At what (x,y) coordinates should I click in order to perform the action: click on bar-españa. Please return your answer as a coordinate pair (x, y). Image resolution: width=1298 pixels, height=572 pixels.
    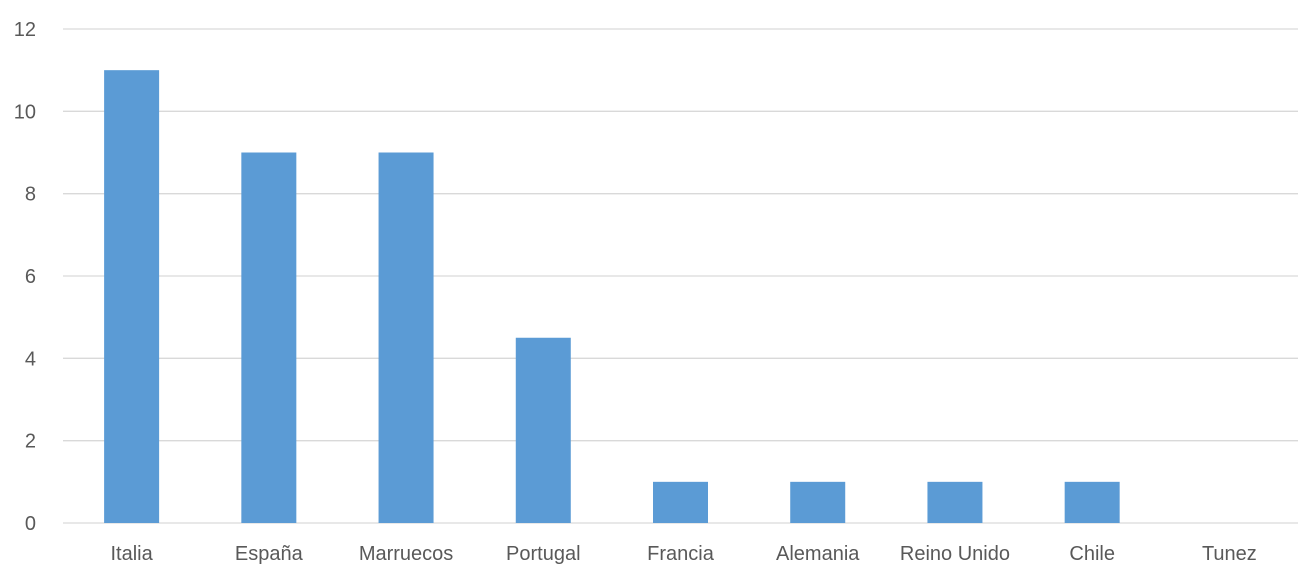
    Looking at the image, I should click on (269, 337).